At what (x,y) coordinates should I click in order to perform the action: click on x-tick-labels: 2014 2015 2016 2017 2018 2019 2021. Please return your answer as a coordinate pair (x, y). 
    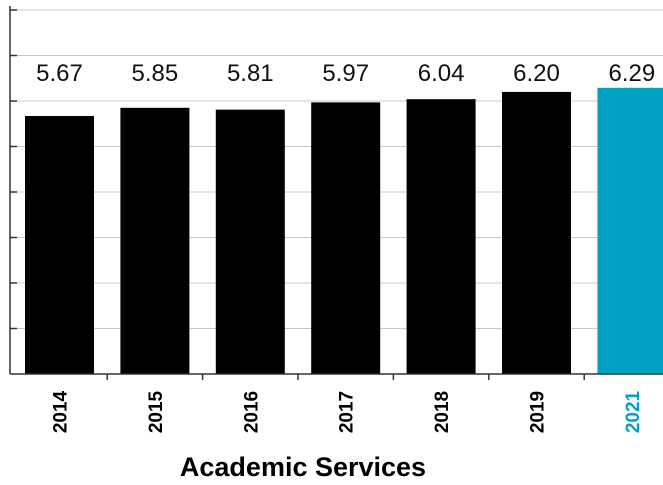
    Looking at the image, I should click on (347, 411).